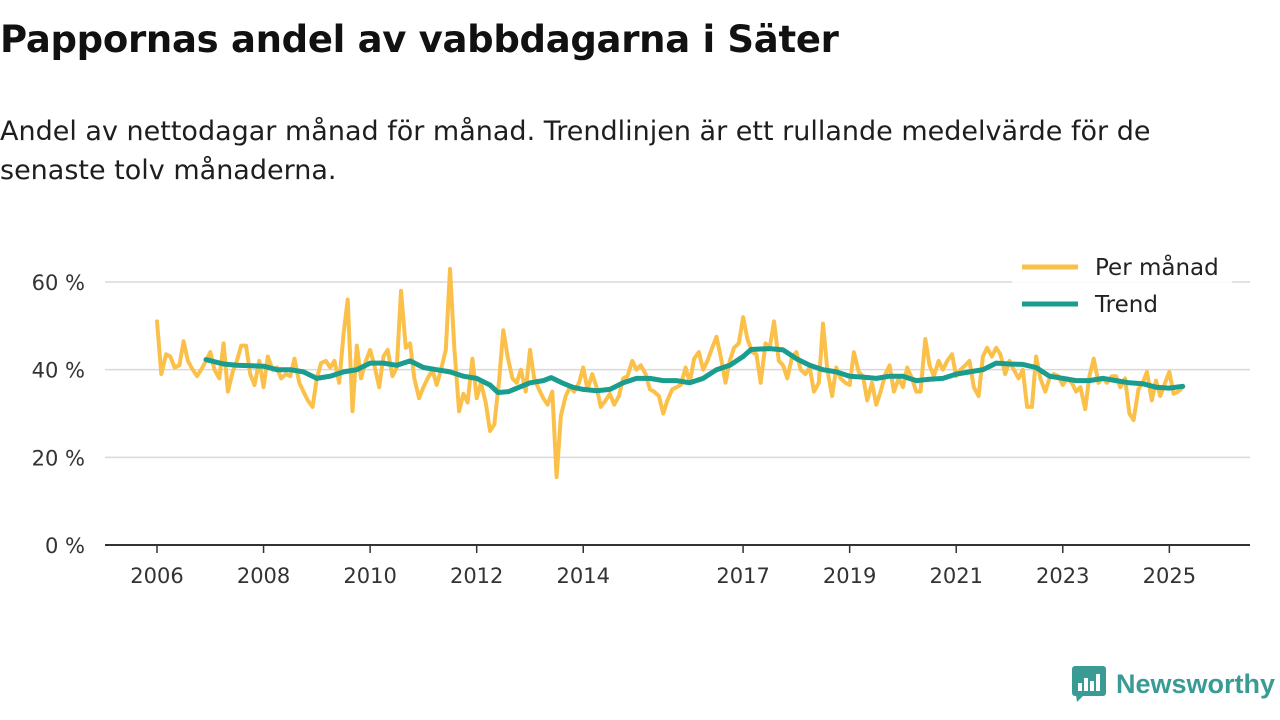  What do you see at coordinates (1169, 576) in the screenshot?
I see `x-tick-label: 2025` at bounding box center [1169, 576].